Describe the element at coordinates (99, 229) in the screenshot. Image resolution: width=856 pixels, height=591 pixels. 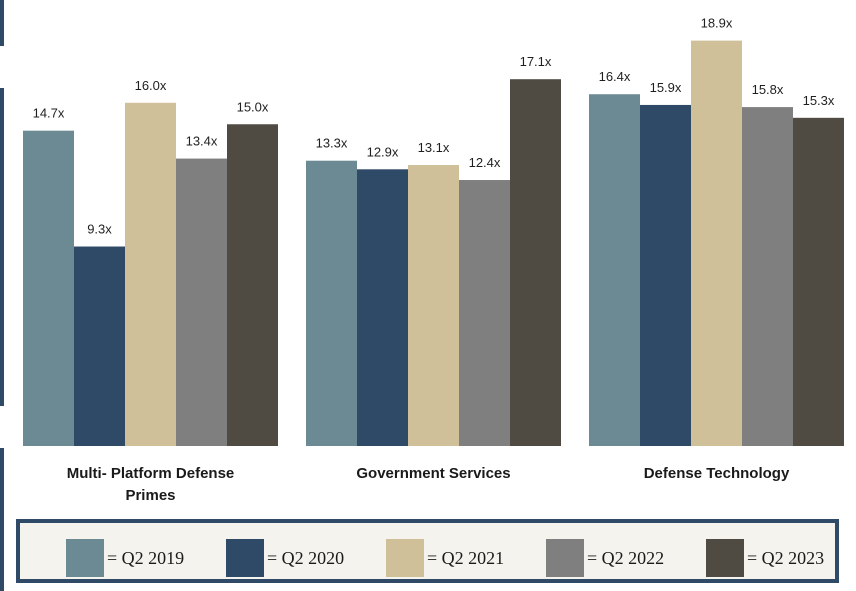
I see `data-label: 9.3x` at that location.